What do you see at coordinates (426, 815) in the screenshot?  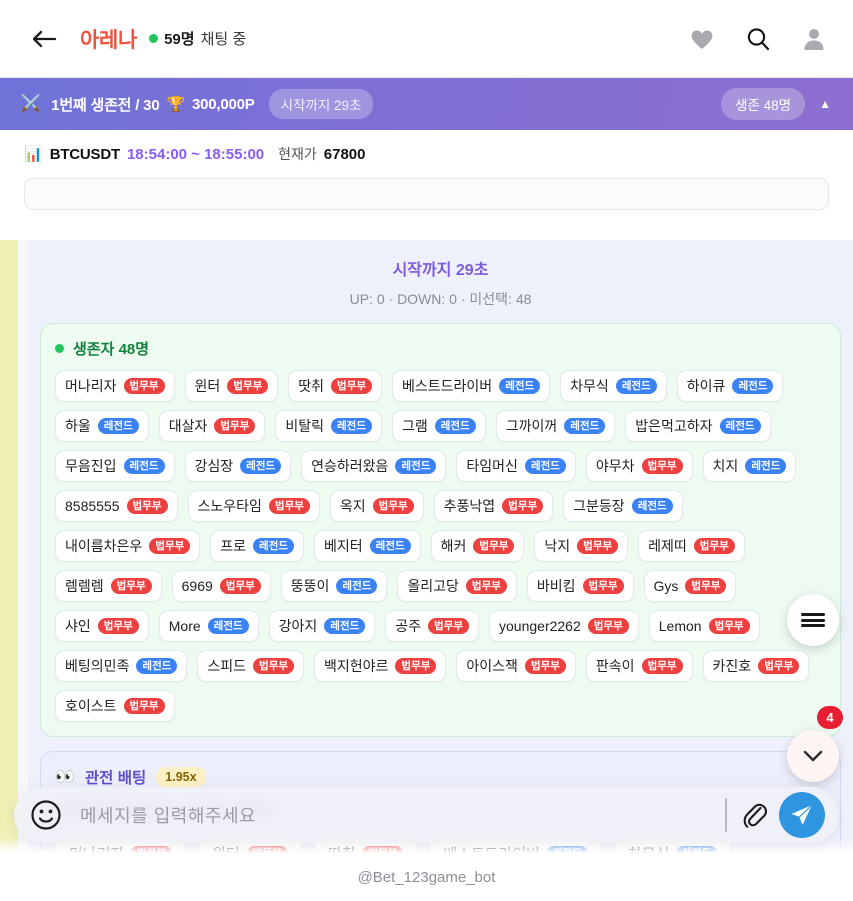 I see `message-composer: 메세지를 입력해주세요` at bounding box center [426, 815].